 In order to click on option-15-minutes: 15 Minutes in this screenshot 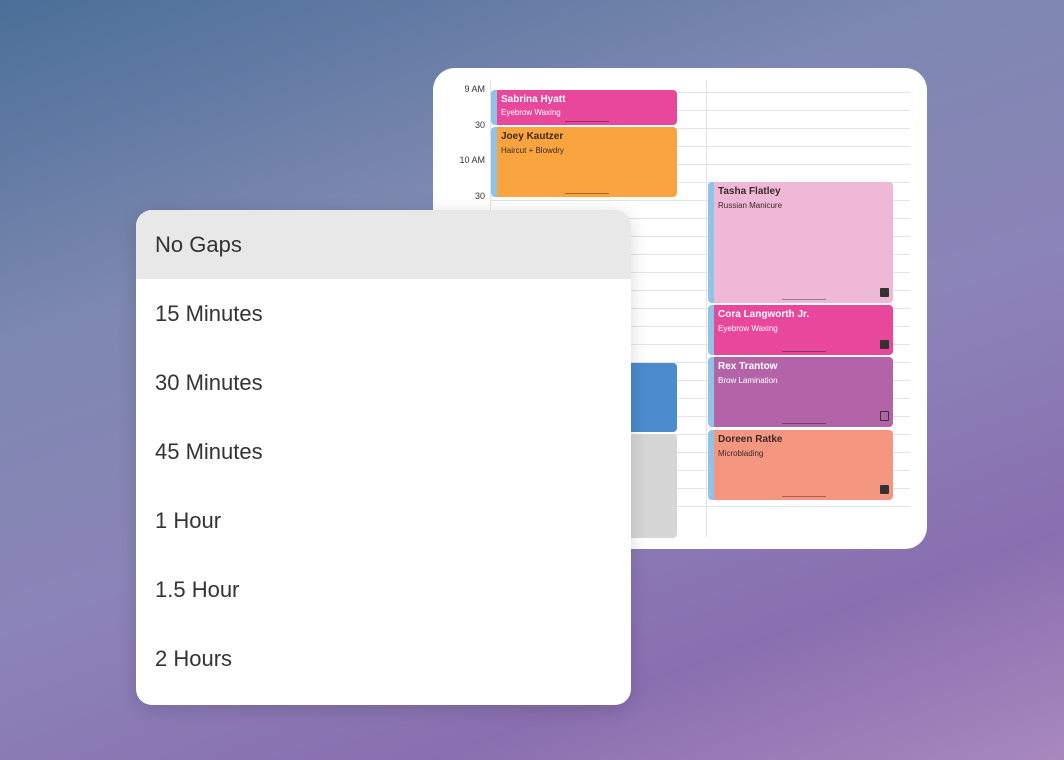, I will do `click(209, 313)`.